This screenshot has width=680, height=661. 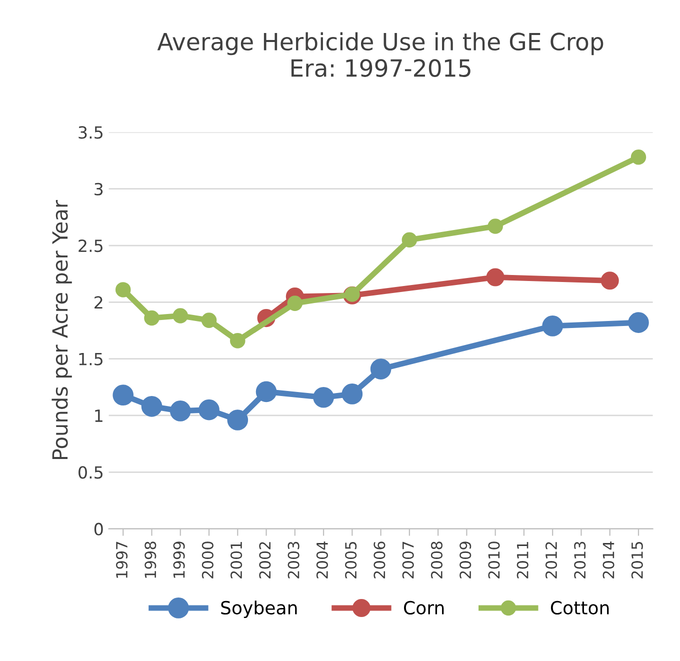 I want to click on x-tick-label: 2001, so click(x=236, y=560).